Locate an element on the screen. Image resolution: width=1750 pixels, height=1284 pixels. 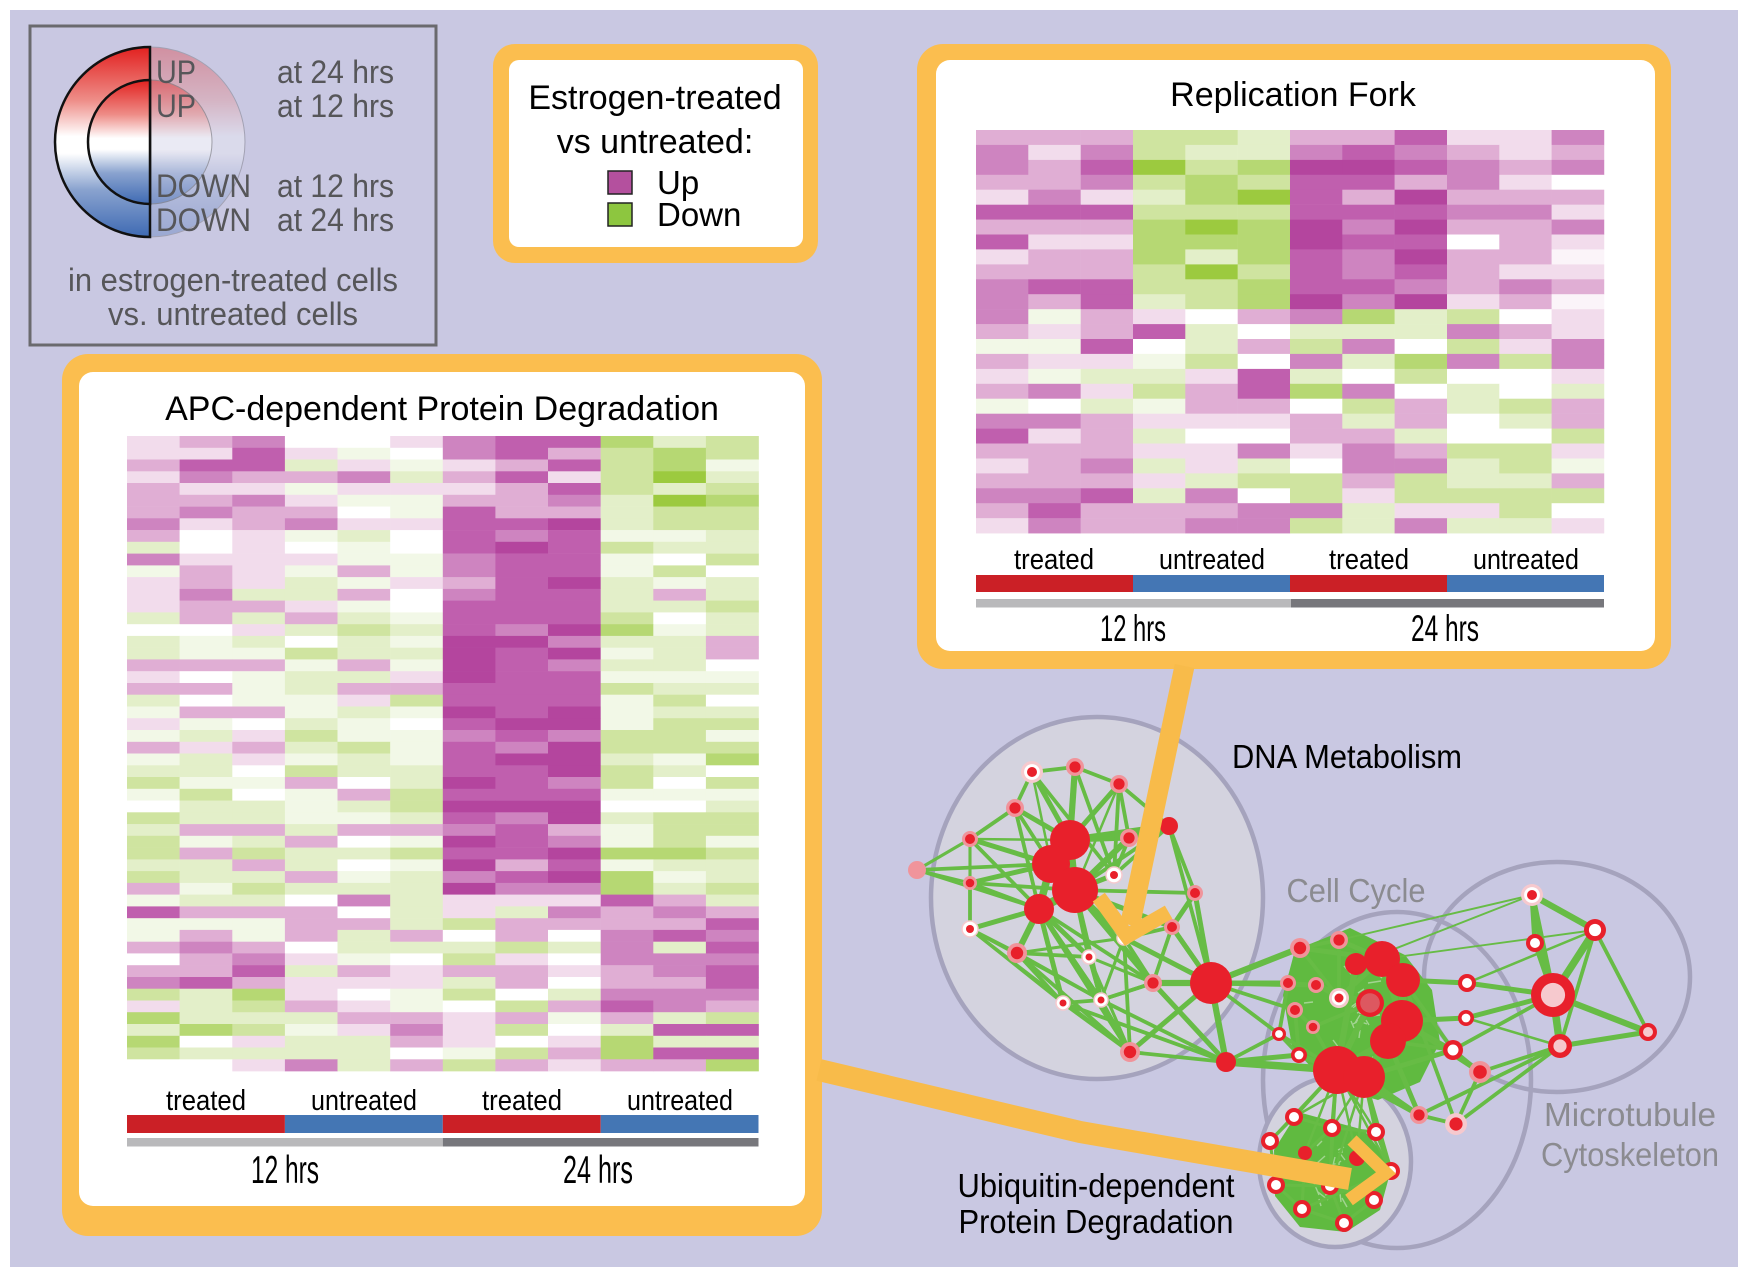
svg-text: Protein Degradation is located at coordinates (1096, 1221).